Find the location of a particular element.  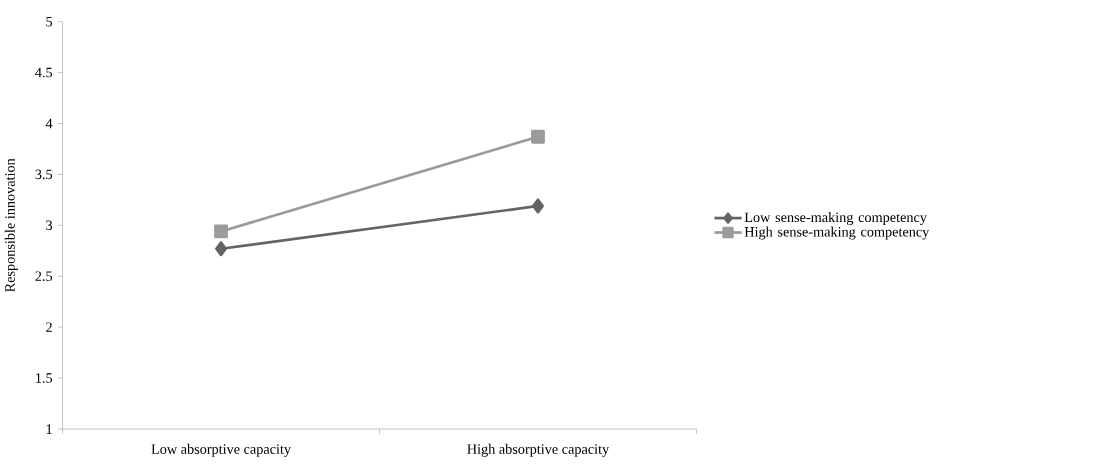

y-tick-label: 1 is located at coordinates (49, 429).